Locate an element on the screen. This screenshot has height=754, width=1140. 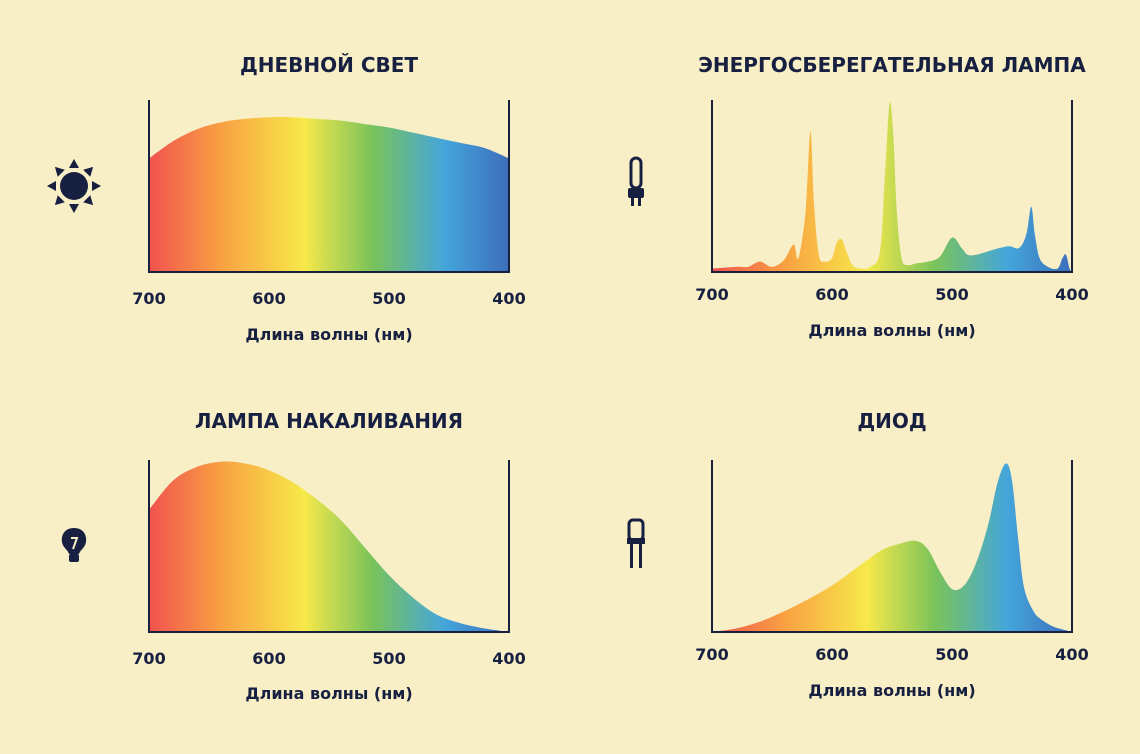
energy-saving-tick-label: 700 is located at coordinates (711, 294).